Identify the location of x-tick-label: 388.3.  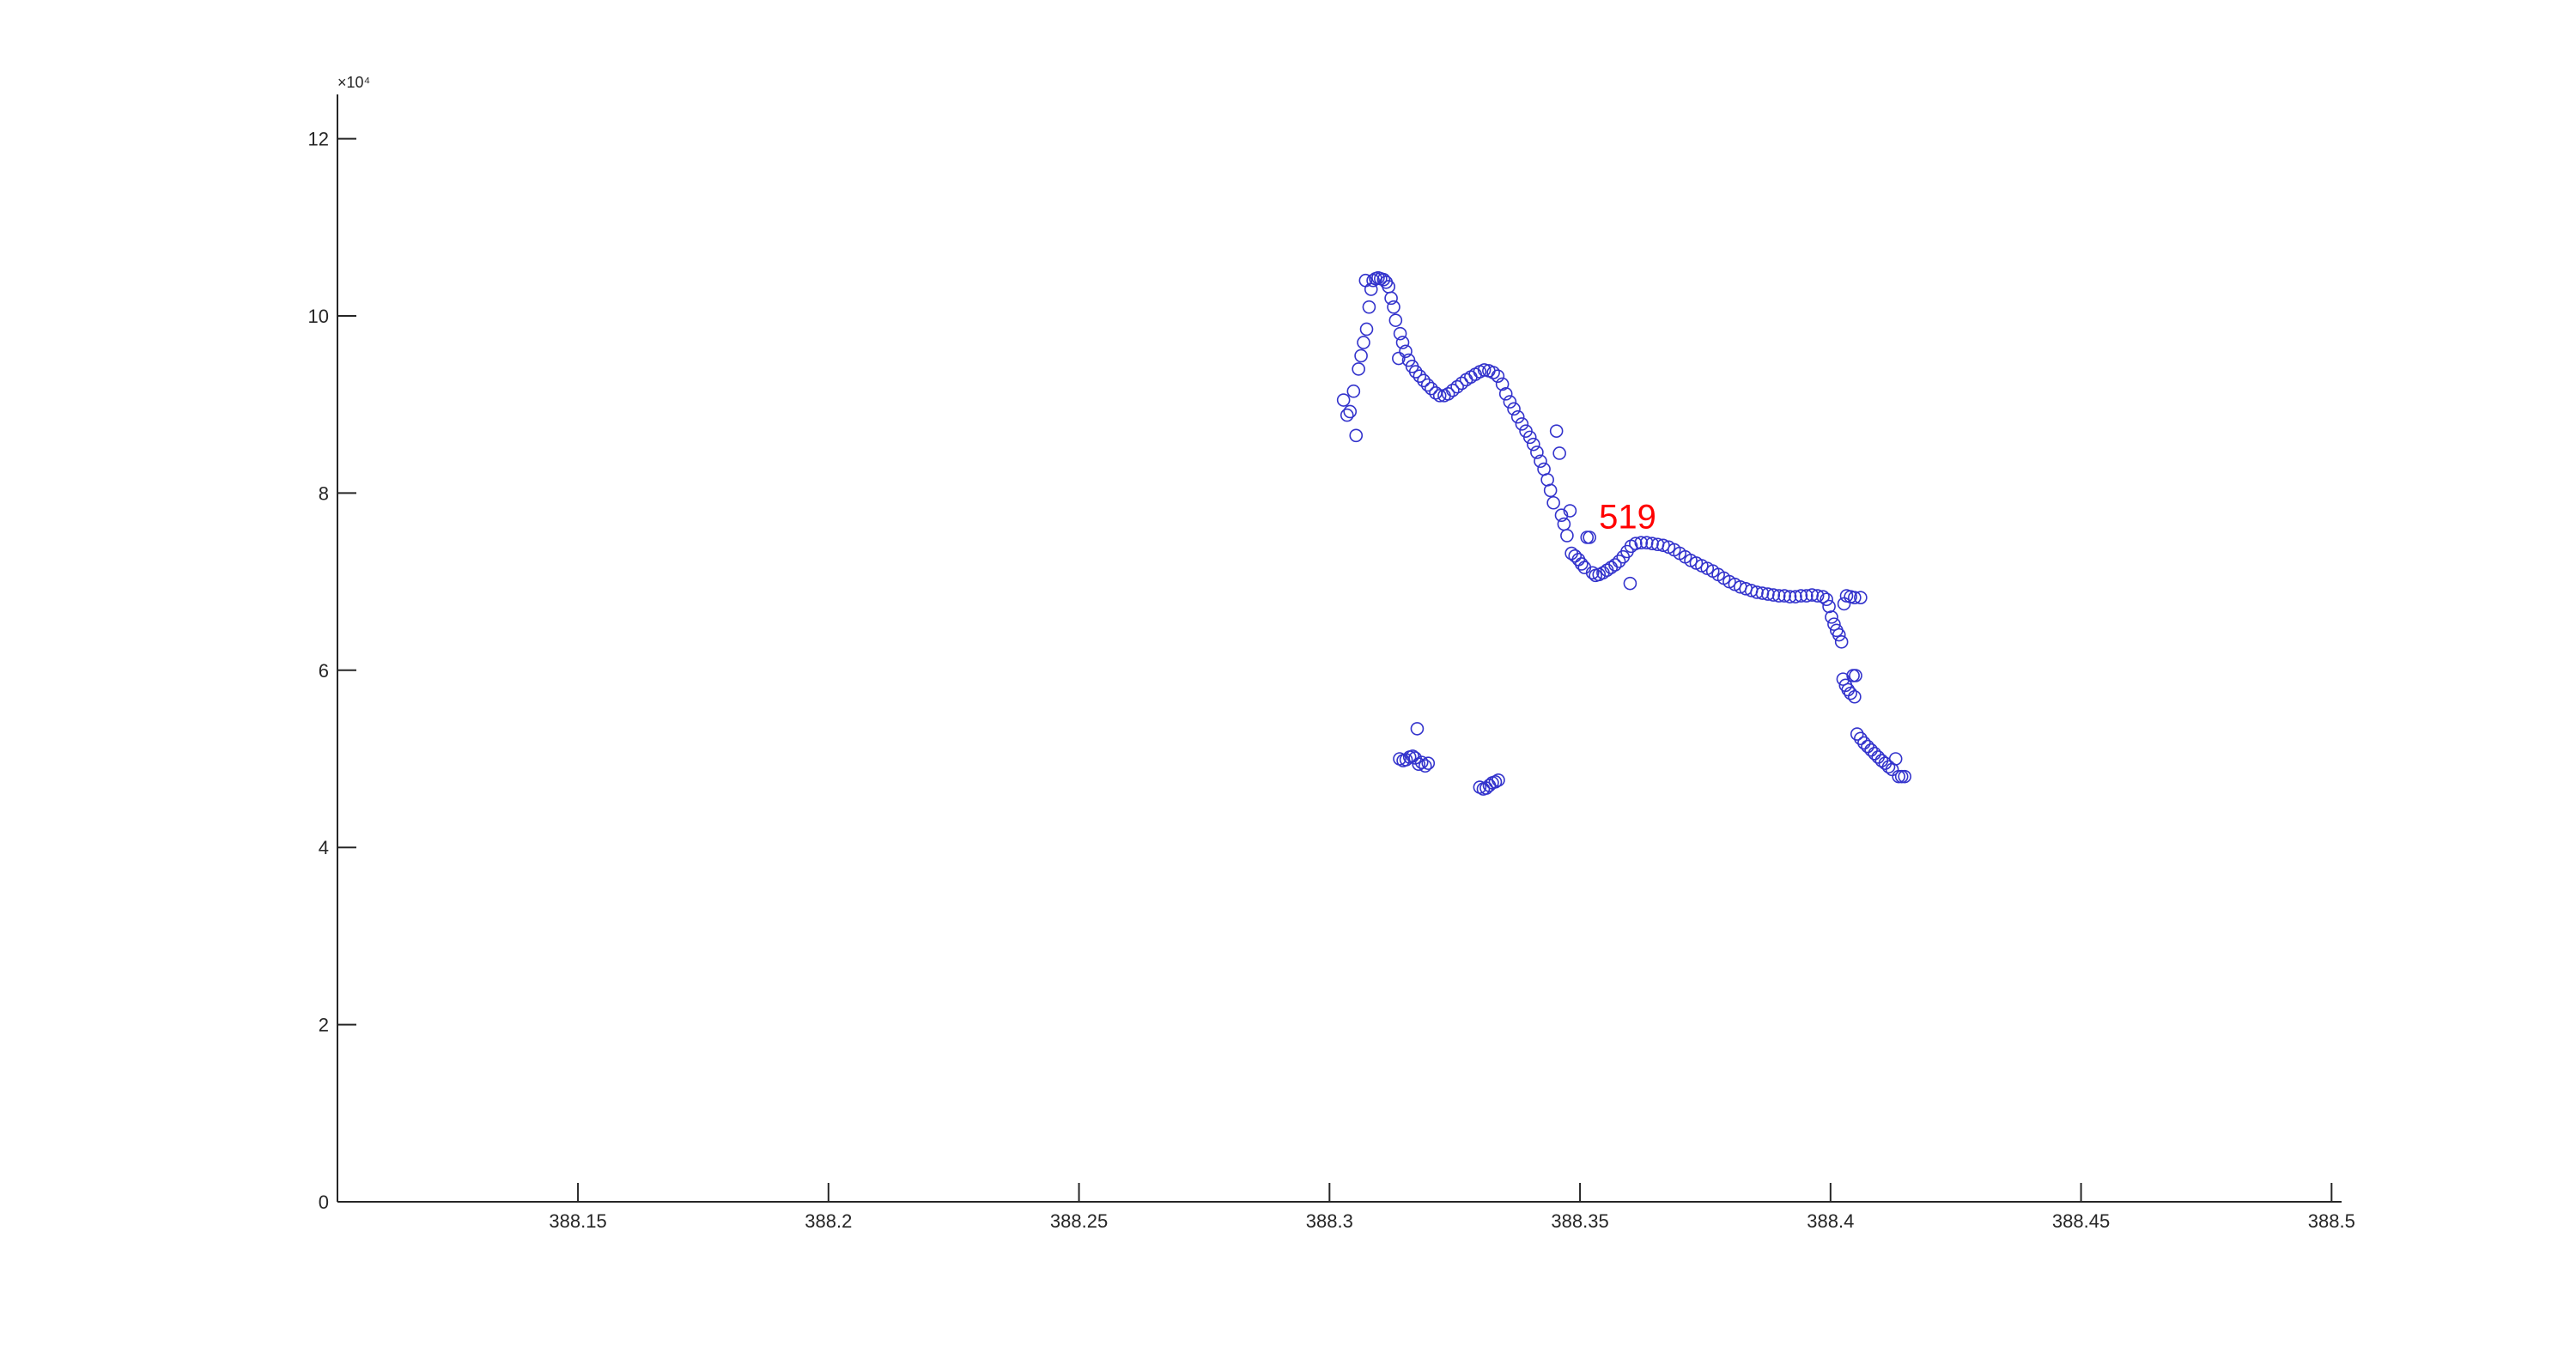
(1330, 1221).